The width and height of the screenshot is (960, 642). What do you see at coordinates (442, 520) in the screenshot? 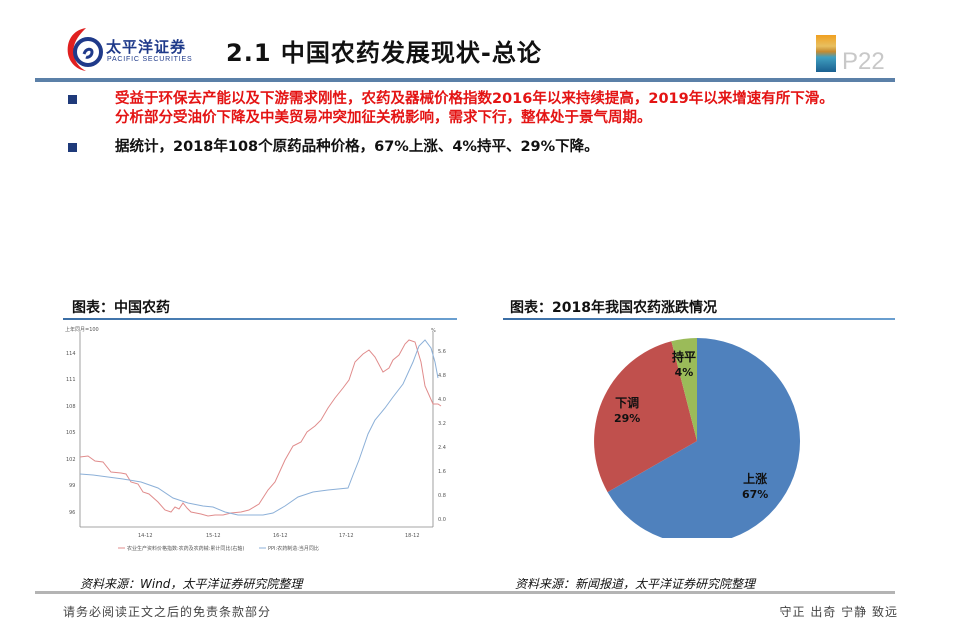
I see `svg-text: 0.0` at bounding box center [442, 520].